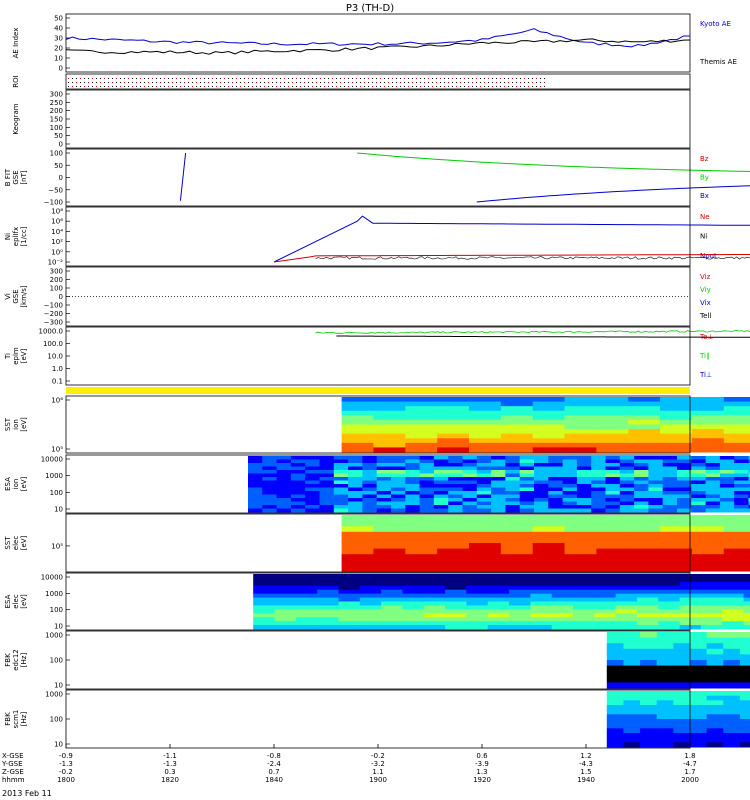 The image size is (750, 800). Describe the element at coordinates (56, 103) in the screenshot. I see `ytick-2-1: 250` at that location.